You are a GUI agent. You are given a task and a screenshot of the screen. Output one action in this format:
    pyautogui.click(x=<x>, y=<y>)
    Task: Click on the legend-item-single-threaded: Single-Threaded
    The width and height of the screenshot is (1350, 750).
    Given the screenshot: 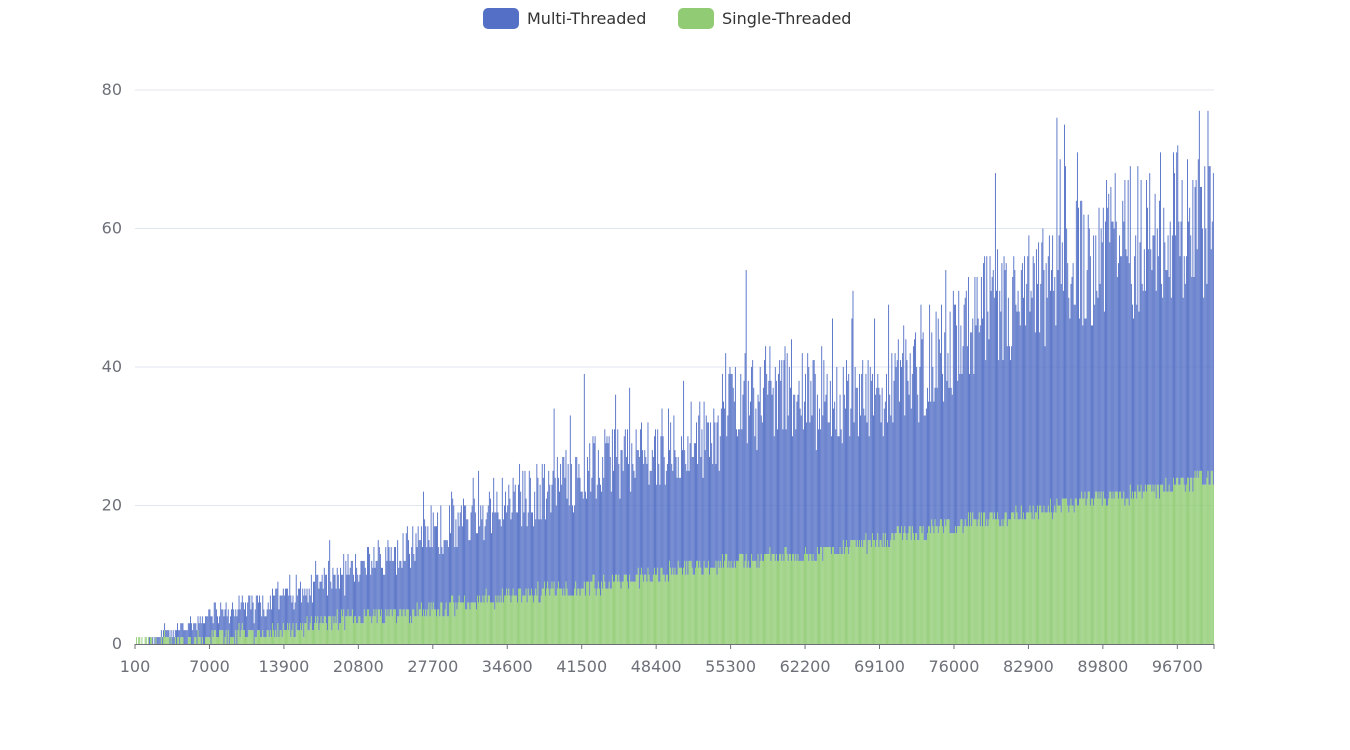 What is the action you would take?
    pyautogui.click(x=764, y=18)
    